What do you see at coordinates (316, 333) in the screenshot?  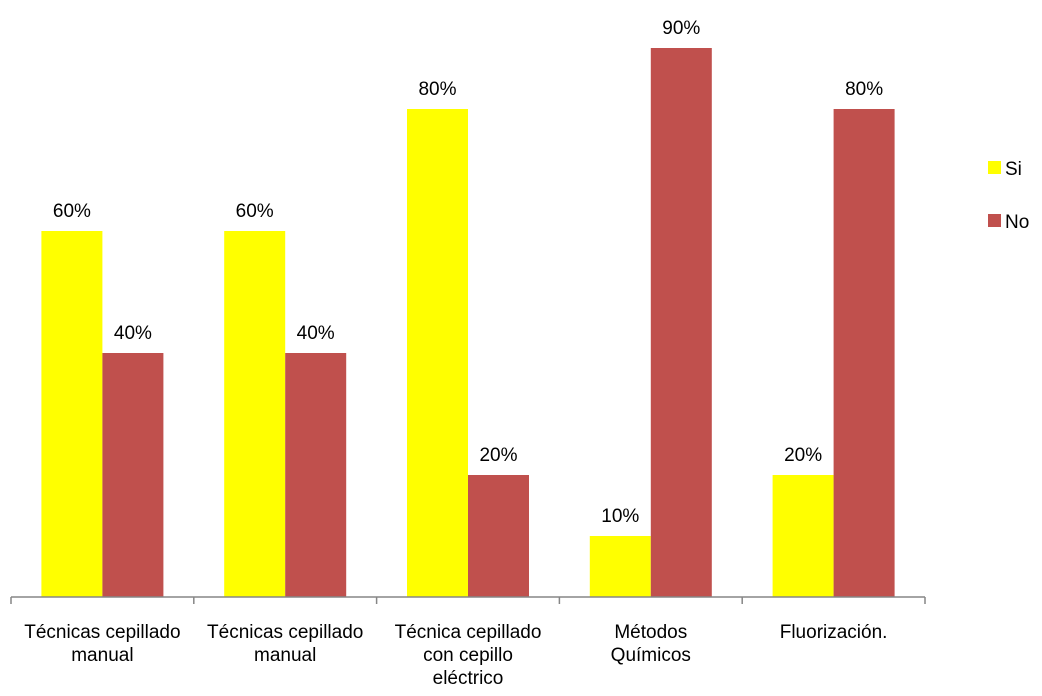 I see `data-label-no-1: 40%` at bounding box center [316, 333].